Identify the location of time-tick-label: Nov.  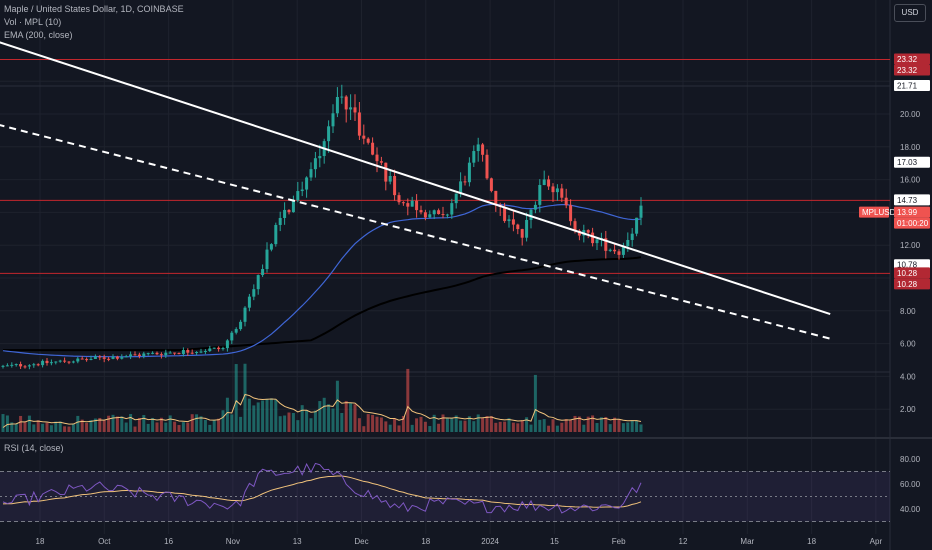
(233, 541).